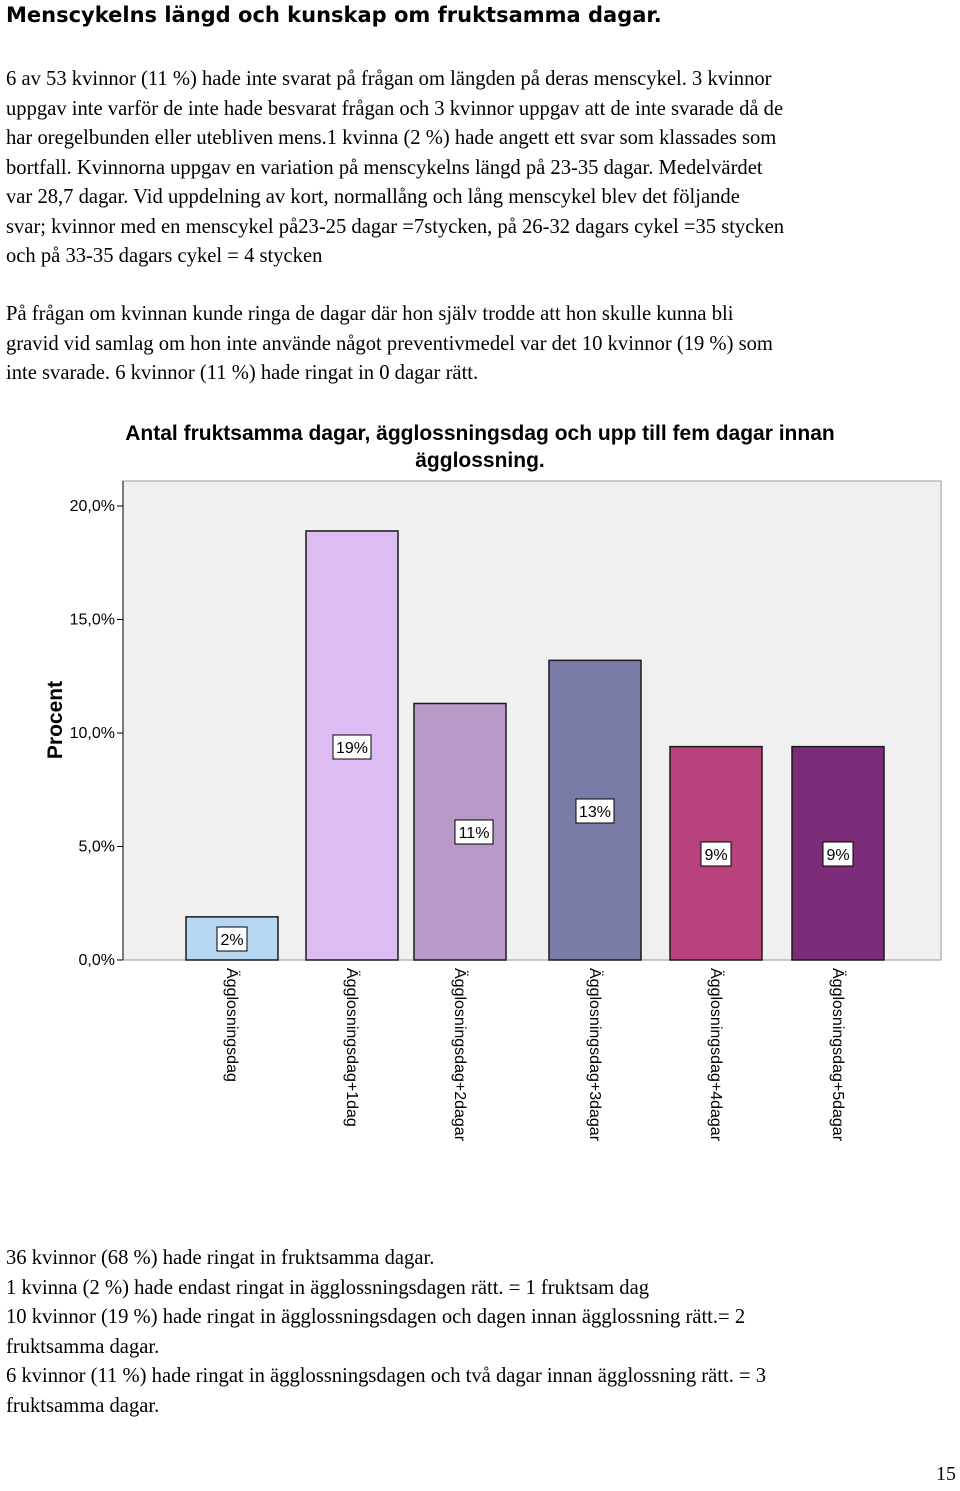  Describe the element at coordinates (595, 1055) in the screenshot. I see `category-label: Ägglosningsdag+3dagar` at that location.